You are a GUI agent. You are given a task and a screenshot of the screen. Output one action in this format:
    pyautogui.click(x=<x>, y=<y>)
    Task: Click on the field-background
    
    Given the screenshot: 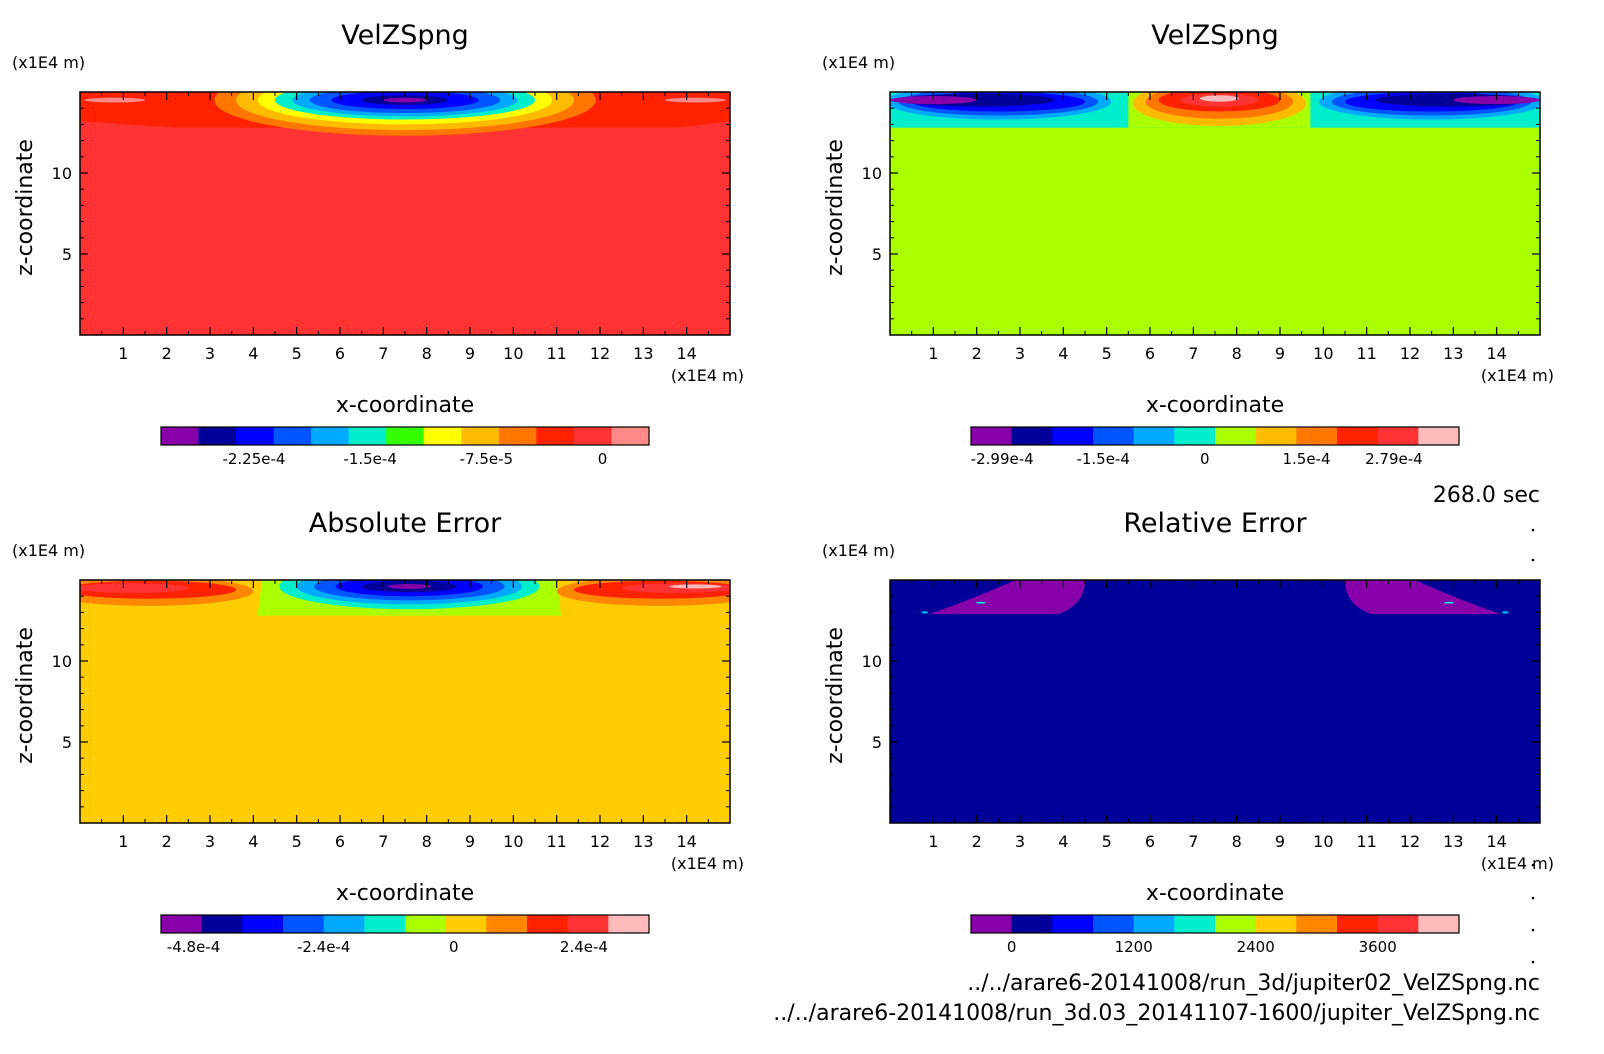 What is the action you would take?
    pyautogui.click(x=1215, y=213)
    